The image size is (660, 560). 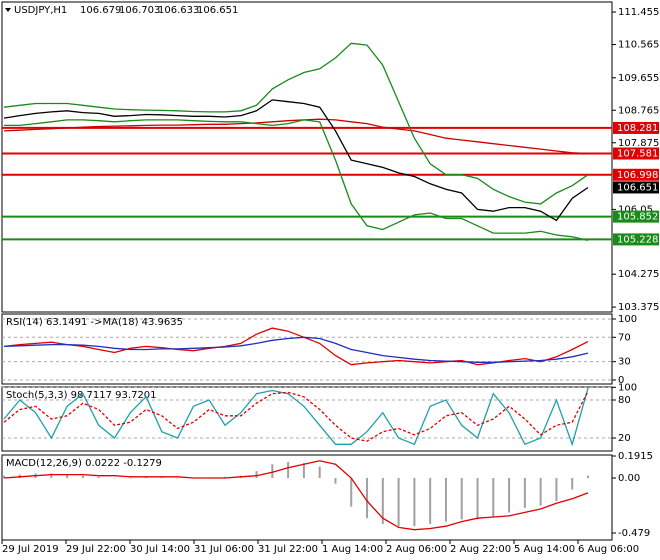 I want to click on y-tick-label: 0.00, so click(x=629, y=478).